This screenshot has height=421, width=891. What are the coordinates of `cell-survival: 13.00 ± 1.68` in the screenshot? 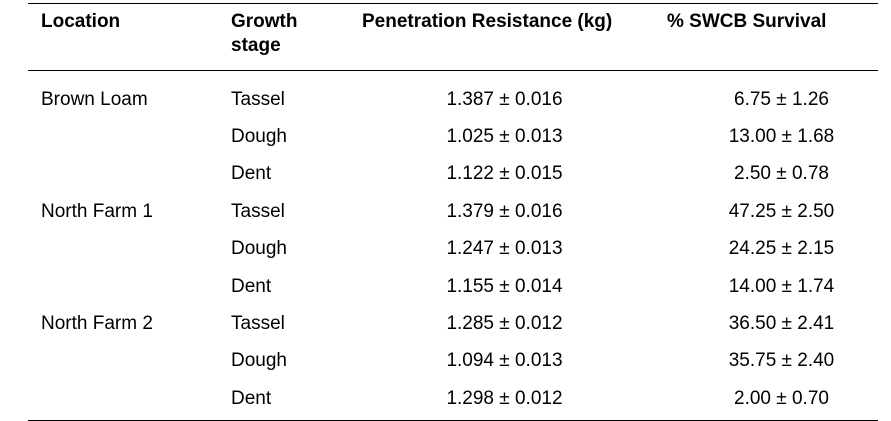 It's located at (781, 137).